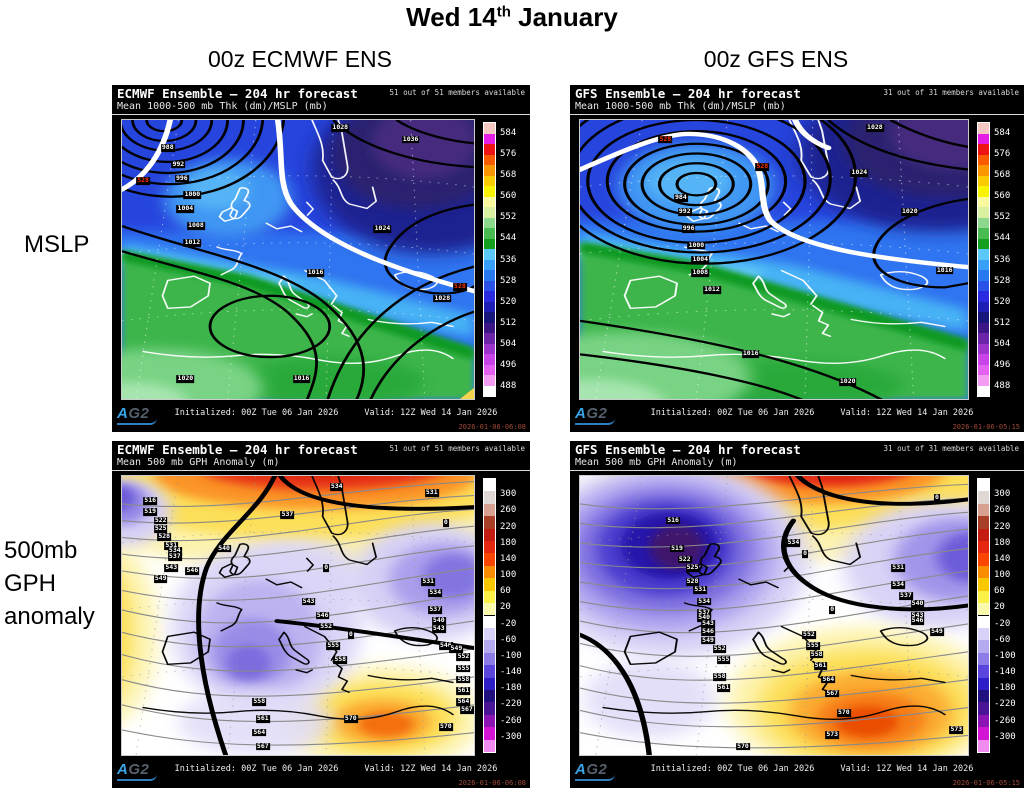  I want to click on panel-title: GFS Ensemble — 204 hr forecast, so click(688, 449).